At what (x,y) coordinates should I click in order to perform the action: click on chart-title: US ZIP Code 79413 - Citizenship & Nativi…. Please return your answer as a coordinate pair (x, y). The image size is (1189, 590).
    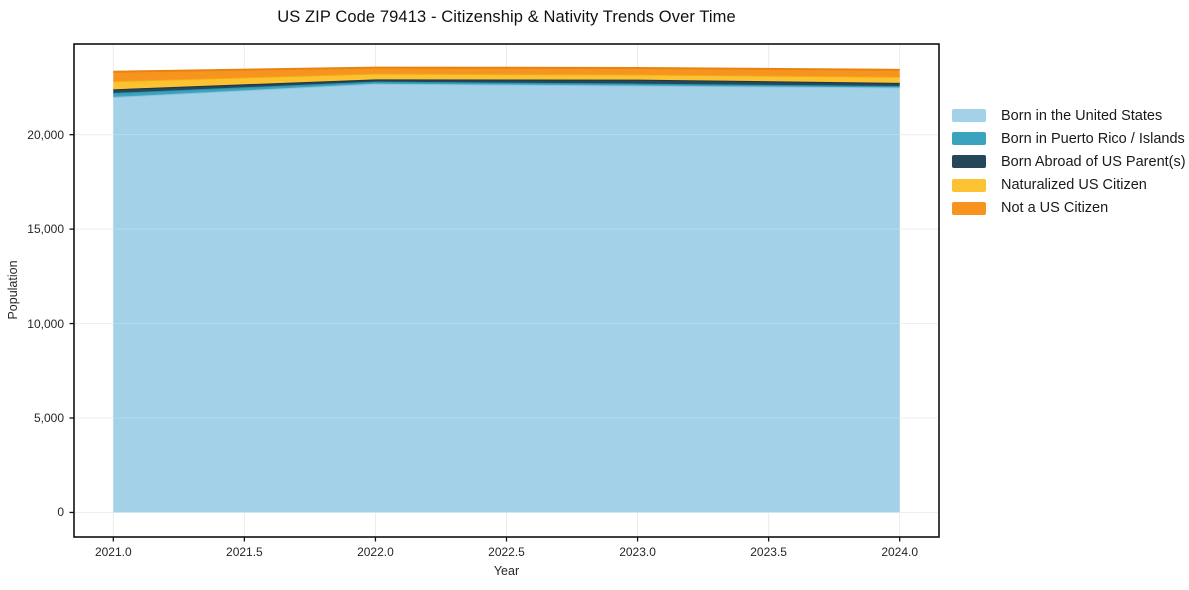
    Looking at the image, I should click on (506, 17).